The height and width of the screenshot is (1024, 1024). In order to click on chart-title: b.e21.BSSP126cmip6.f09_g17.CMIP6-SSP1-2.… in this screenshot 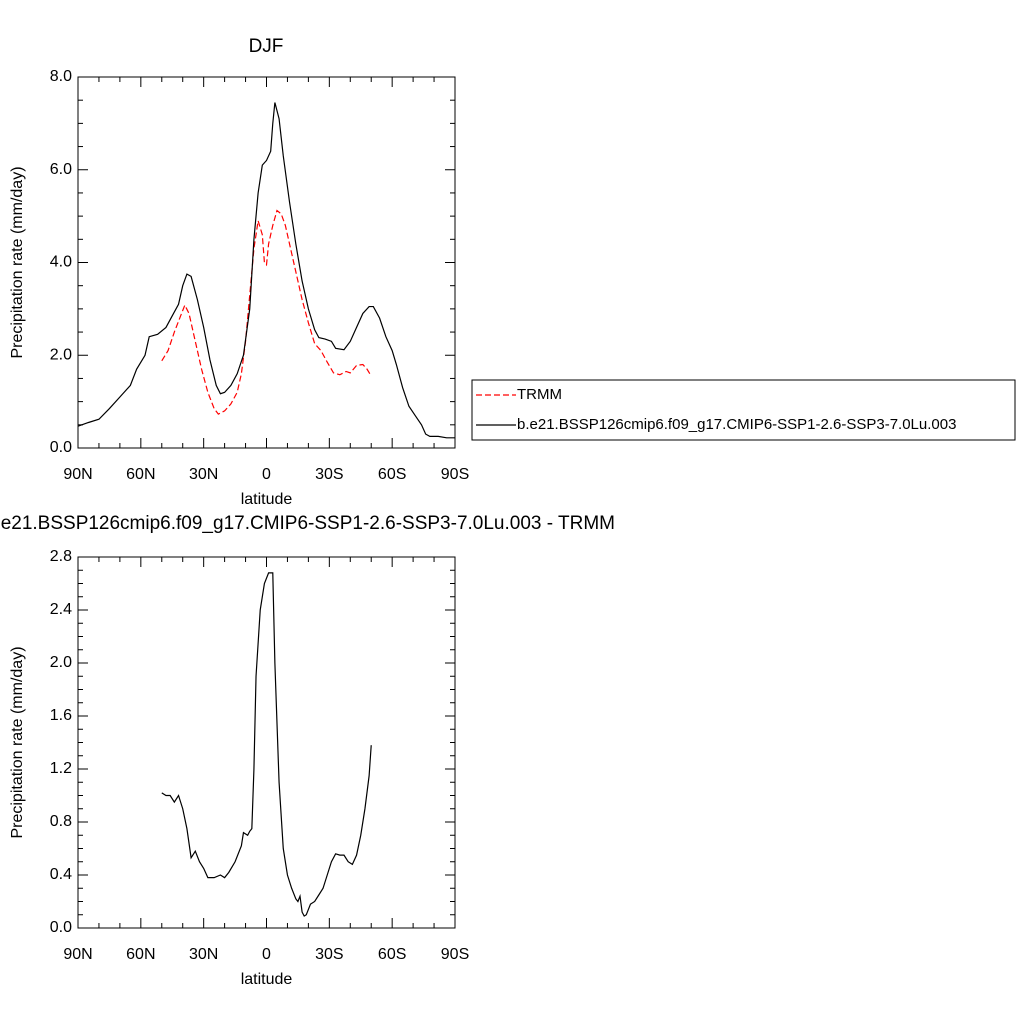, I will do `click(307, 523)`.